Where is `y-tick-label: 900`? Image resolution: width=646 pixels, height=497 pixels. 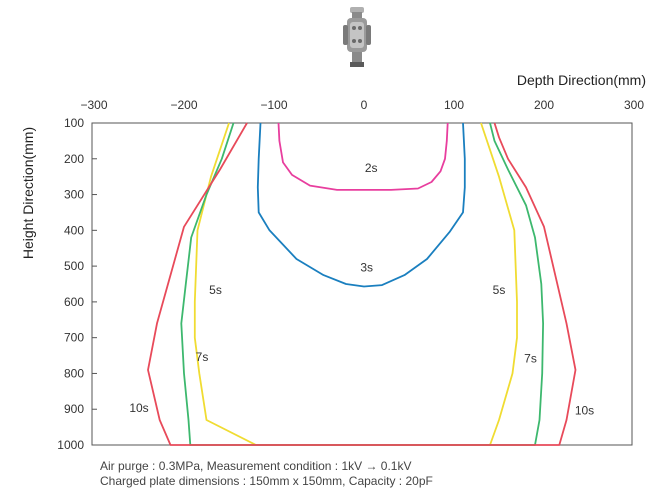 y-tick-label: 900 is located at coordinates (74, 409).